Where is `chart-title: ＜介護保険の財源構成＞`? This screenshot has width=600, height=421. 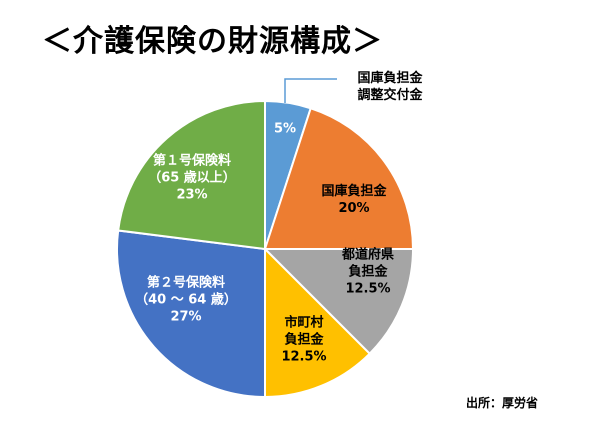
chart-title: ＜介護保険の財源構成＞ is located at coordinates (212, 41).